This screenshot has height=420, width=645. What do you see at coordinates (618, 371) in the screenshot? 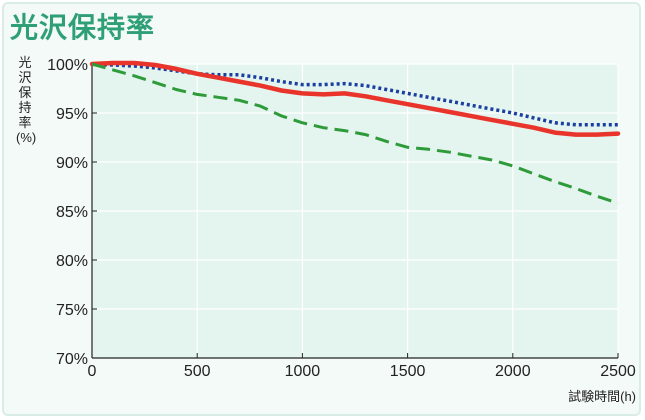
I see `x-tick-label: 2500` at bounding box center [618, 371].